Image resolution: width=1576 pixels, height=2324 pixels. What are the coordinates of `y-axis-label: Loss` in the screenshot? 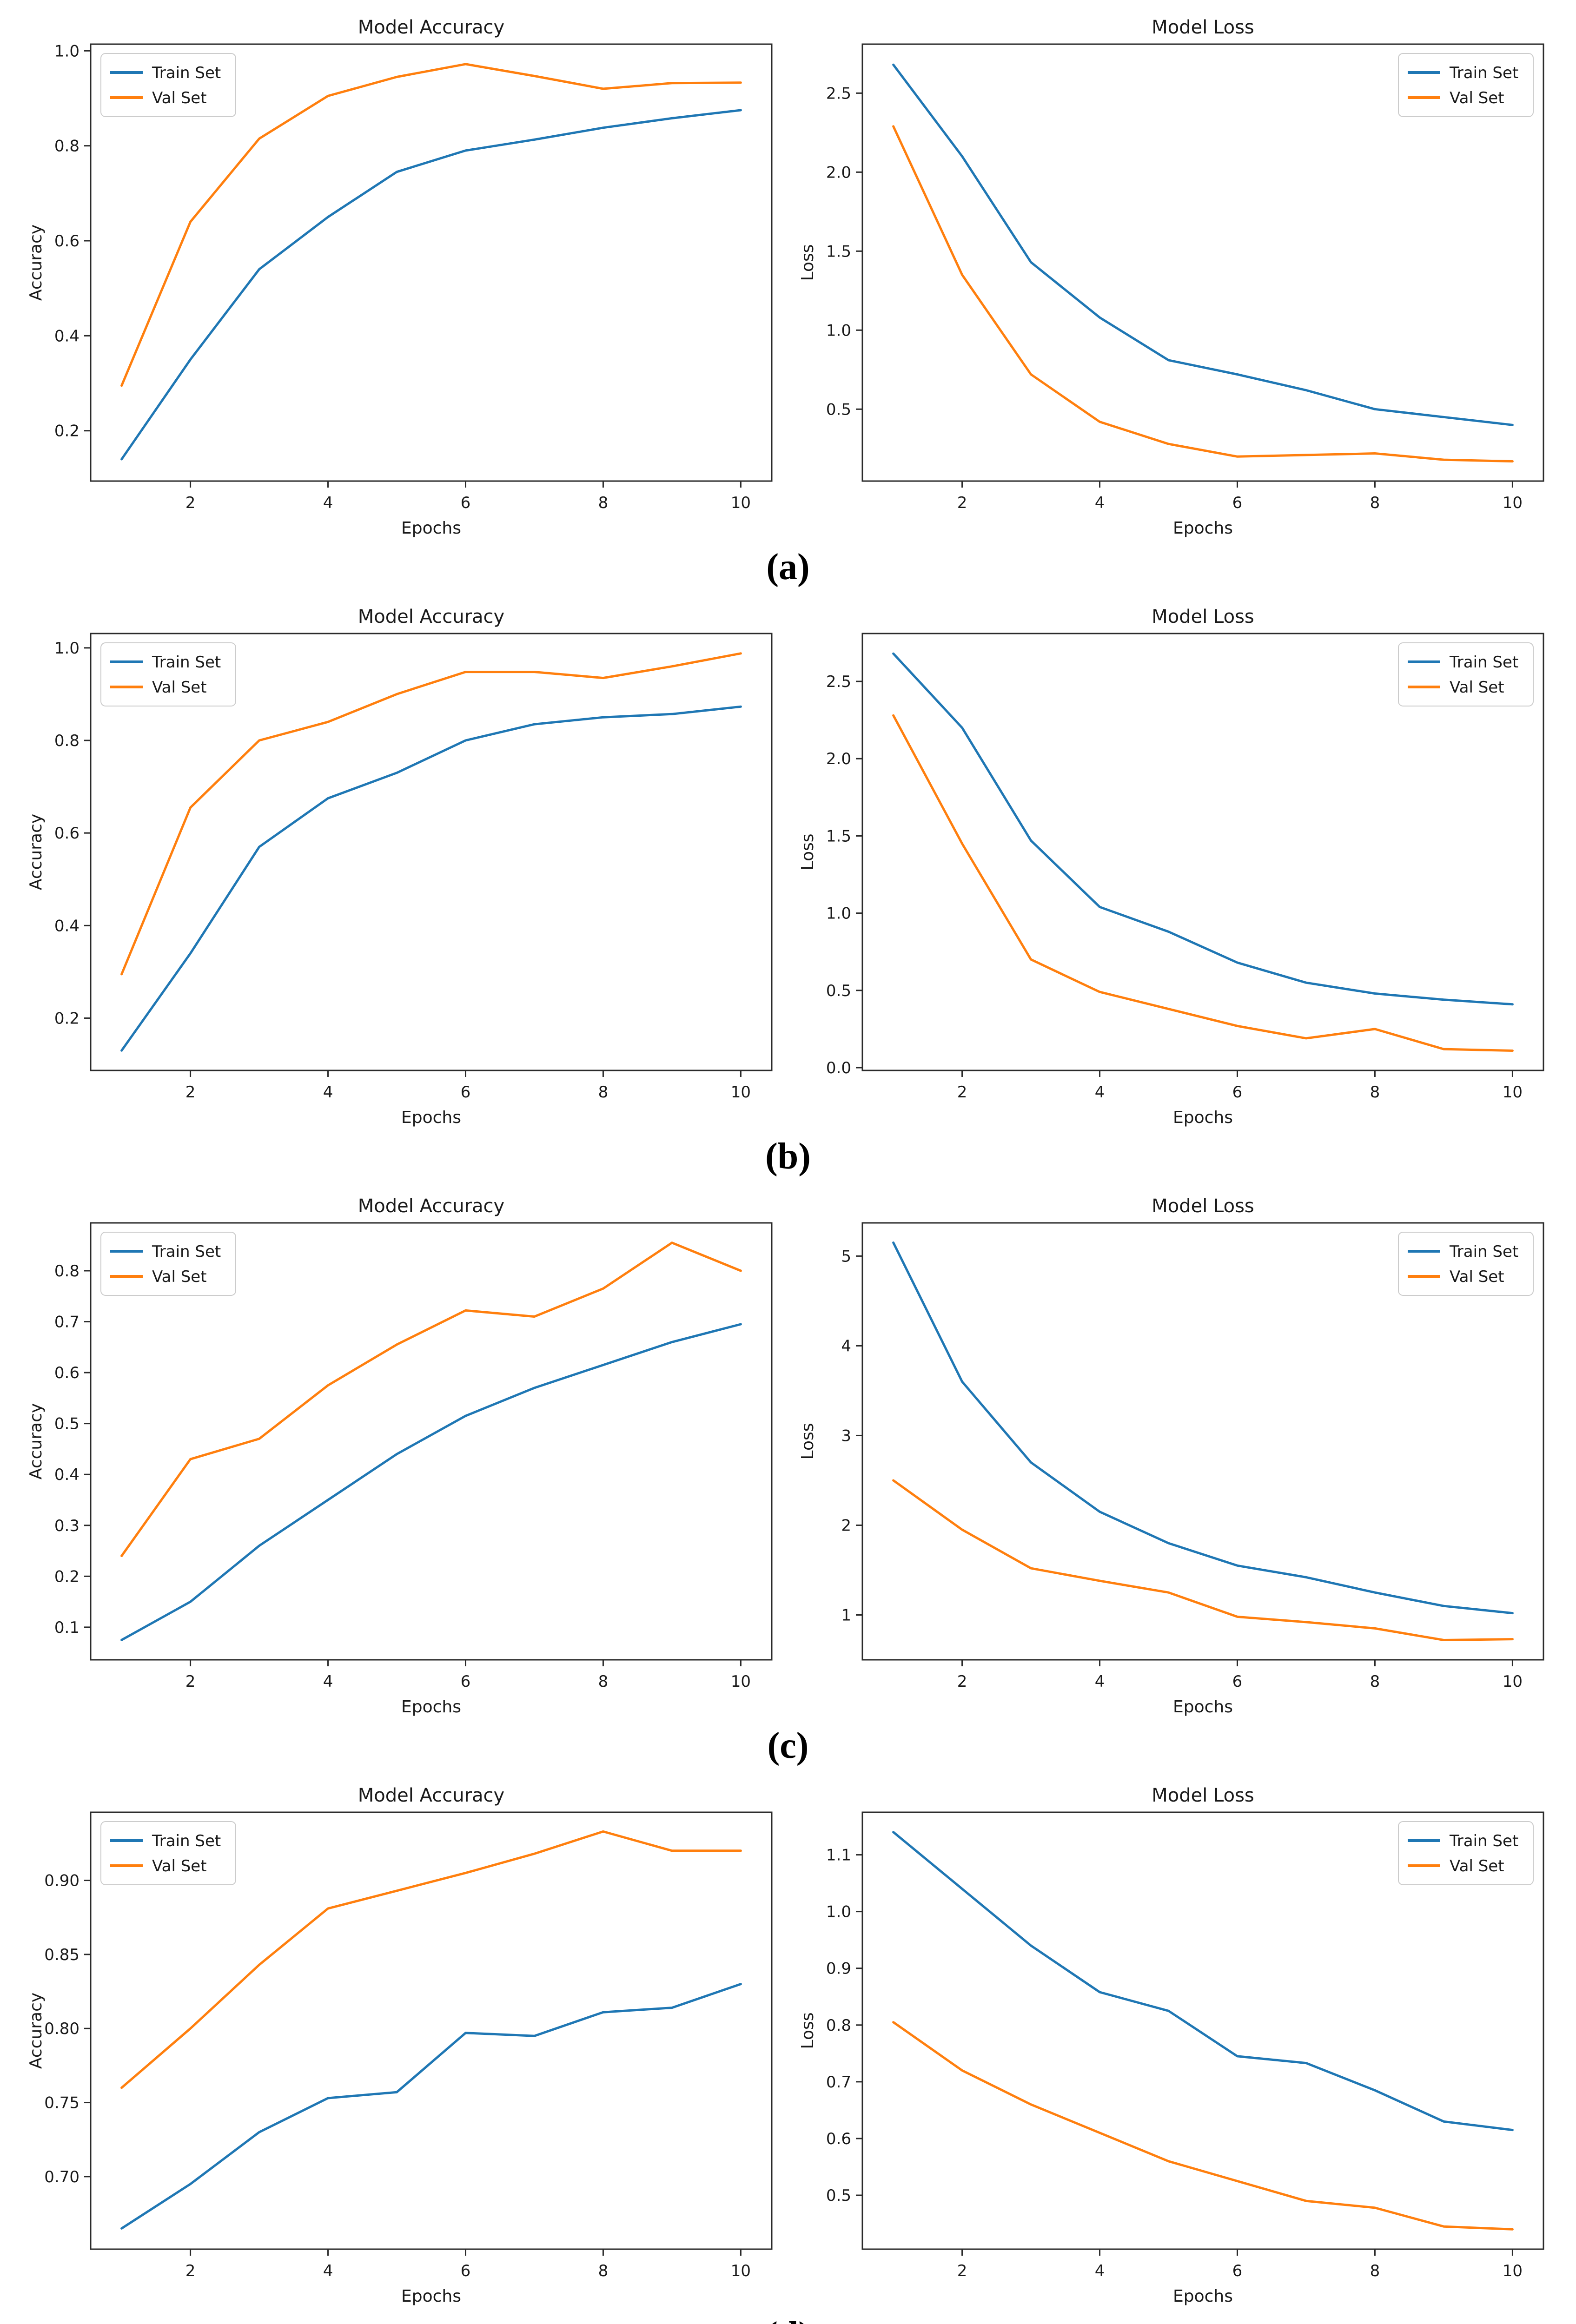 It's located at (807, 852).